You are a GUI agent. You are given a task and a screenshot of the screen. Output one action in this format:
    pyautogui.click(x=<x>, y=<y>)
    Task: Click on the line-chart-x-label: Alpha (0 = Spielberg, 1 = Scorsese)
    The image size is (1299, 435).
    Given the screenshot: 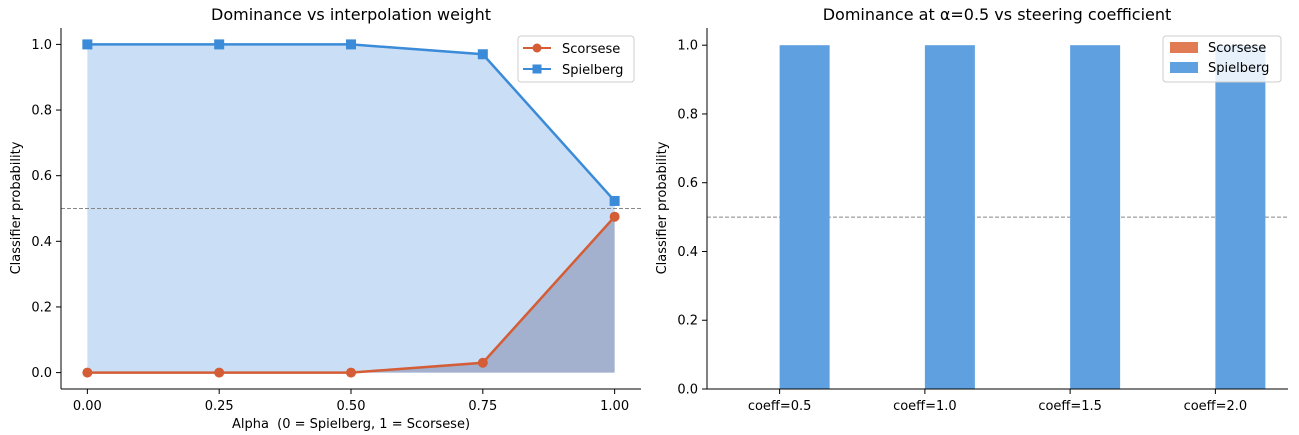 What is the action you would take?
    pyautogui.click(x=351, y=424)
    